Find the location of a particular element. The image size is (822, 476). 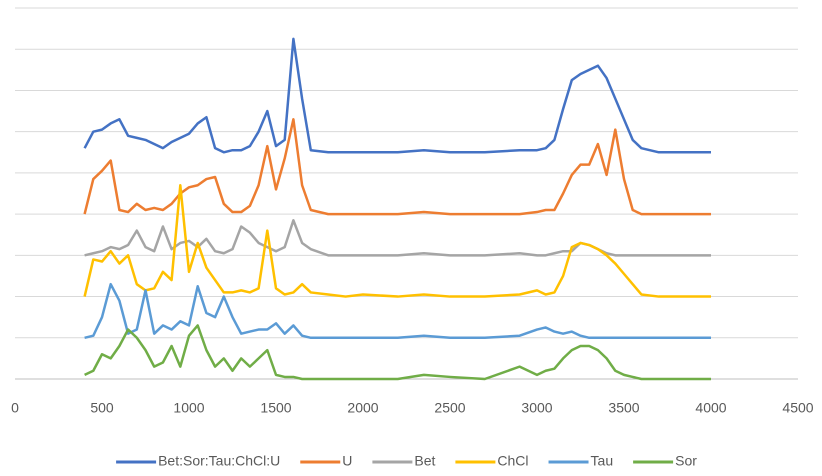

x-tick-label: 3000 is located at coordinates (536, 408).